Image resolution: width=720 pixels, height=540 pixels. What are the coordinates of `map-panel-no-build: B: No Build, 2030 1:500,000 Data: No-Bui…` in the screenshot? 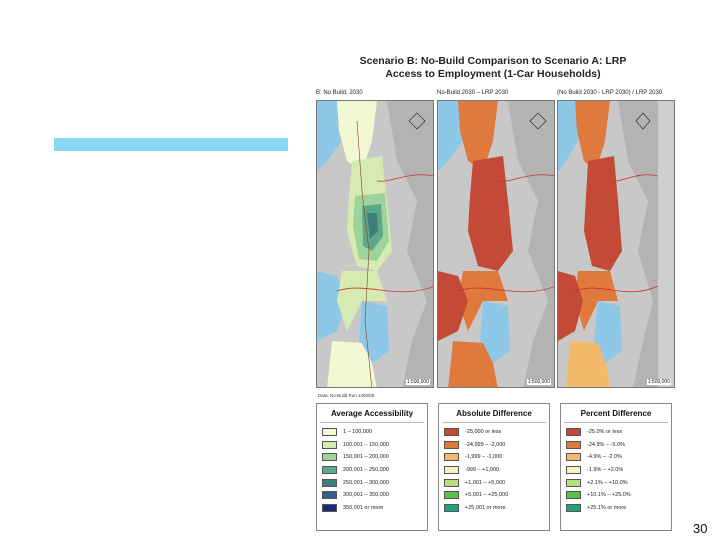 It's located at (375, 244).